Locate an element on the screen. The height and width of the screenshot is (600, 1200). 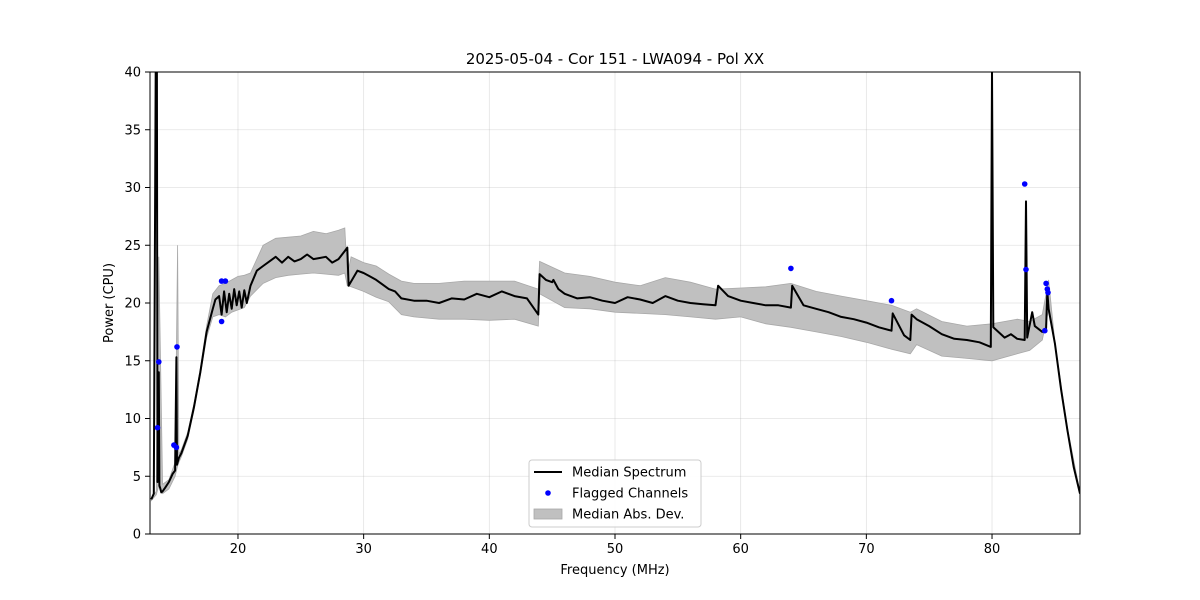
legend-median-label: Median Spectrum is located at coordinates (629, 473).